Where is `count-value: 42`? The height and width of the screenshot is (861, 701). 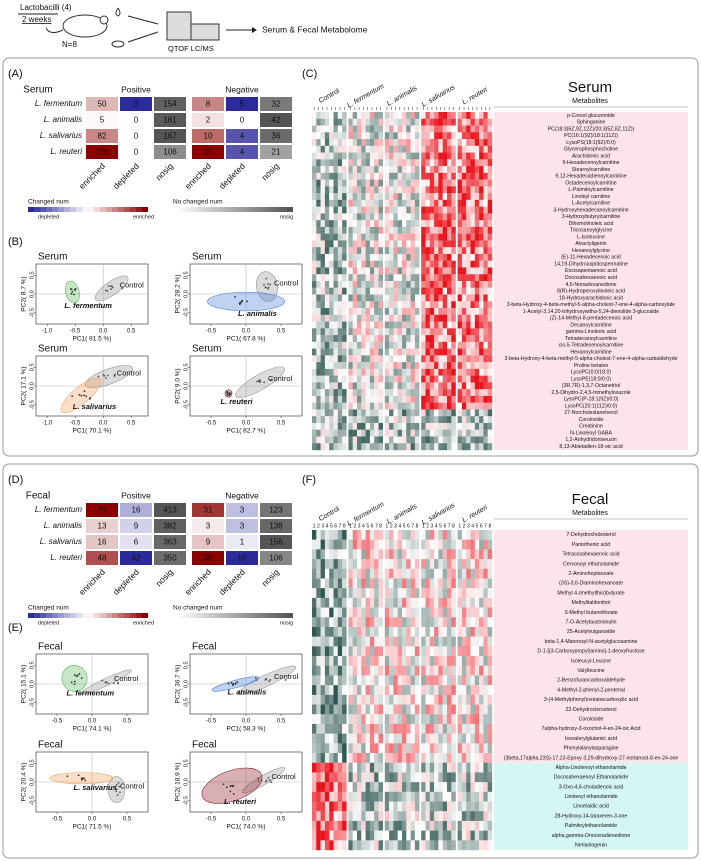
count-value: 42 is located at coordinates (276, 120).